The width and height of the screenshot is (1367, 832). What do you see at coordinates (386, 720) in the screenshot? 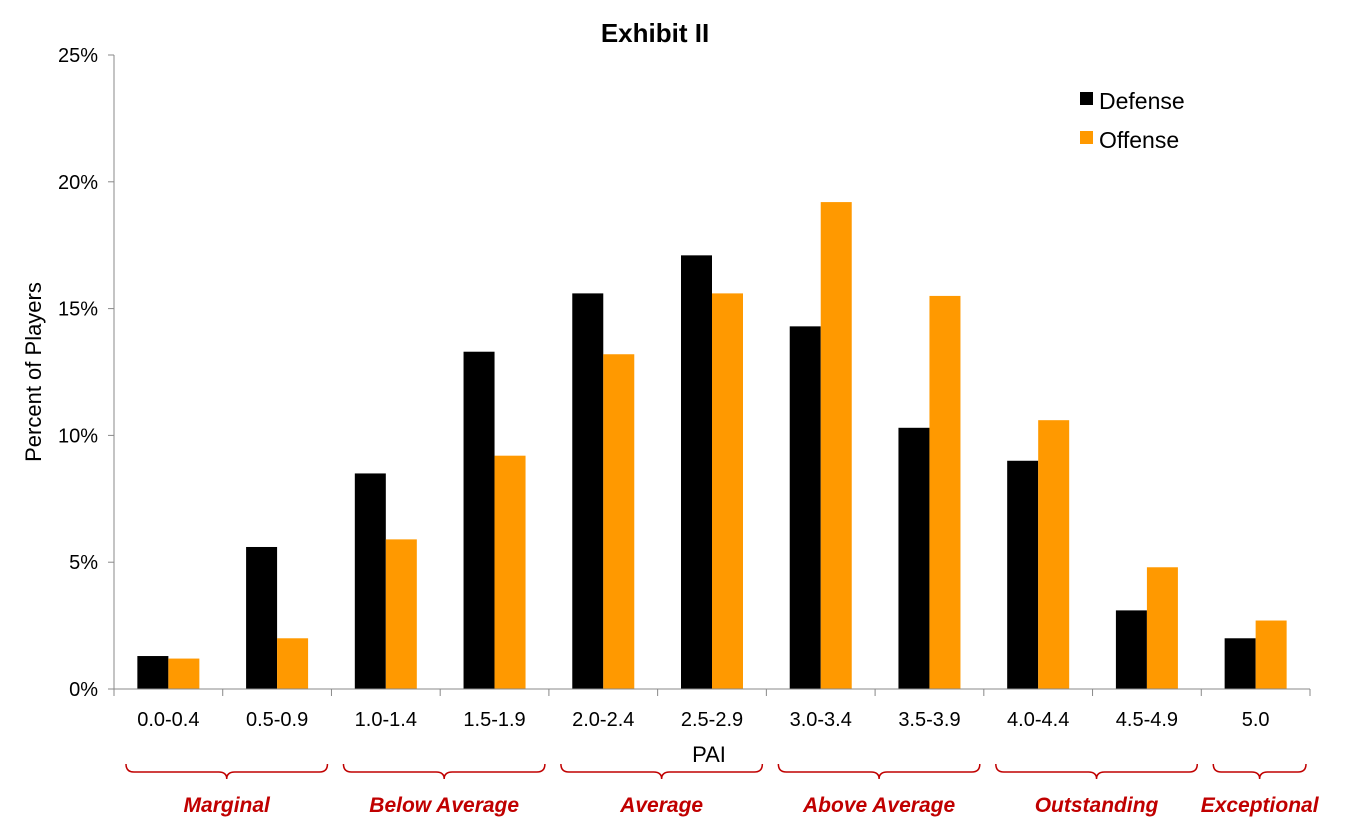
I see `x-tick-label: 1.0-1.4` at bounding box center [386, 720].